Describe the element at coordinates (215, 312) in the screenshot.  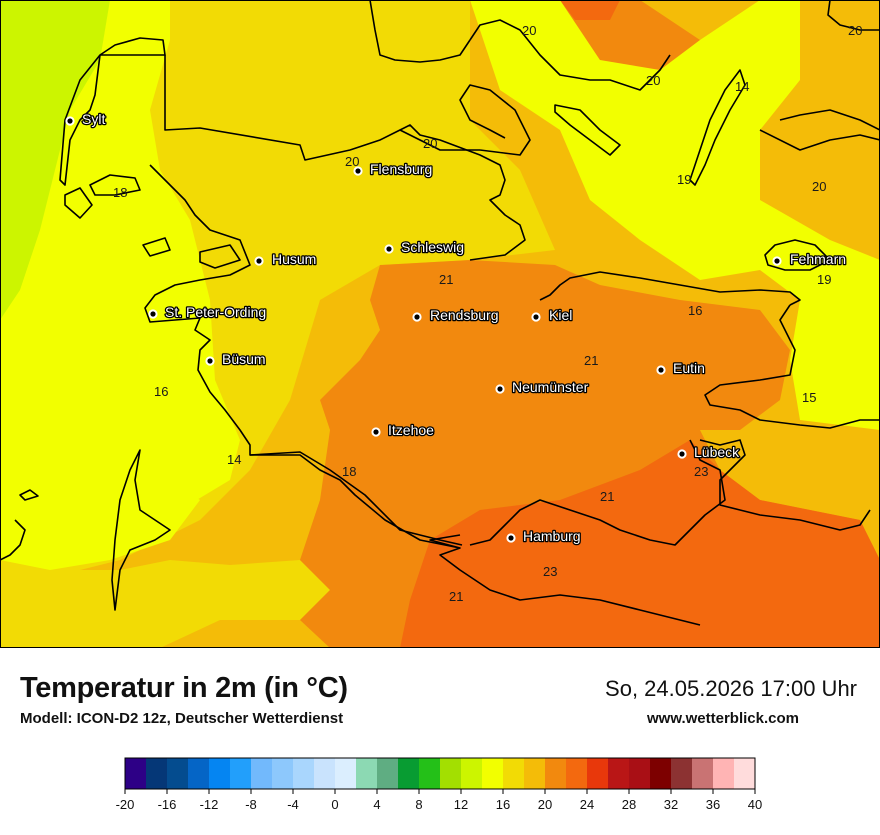
I see `svg-text: St. Peter-Ording` at that location.